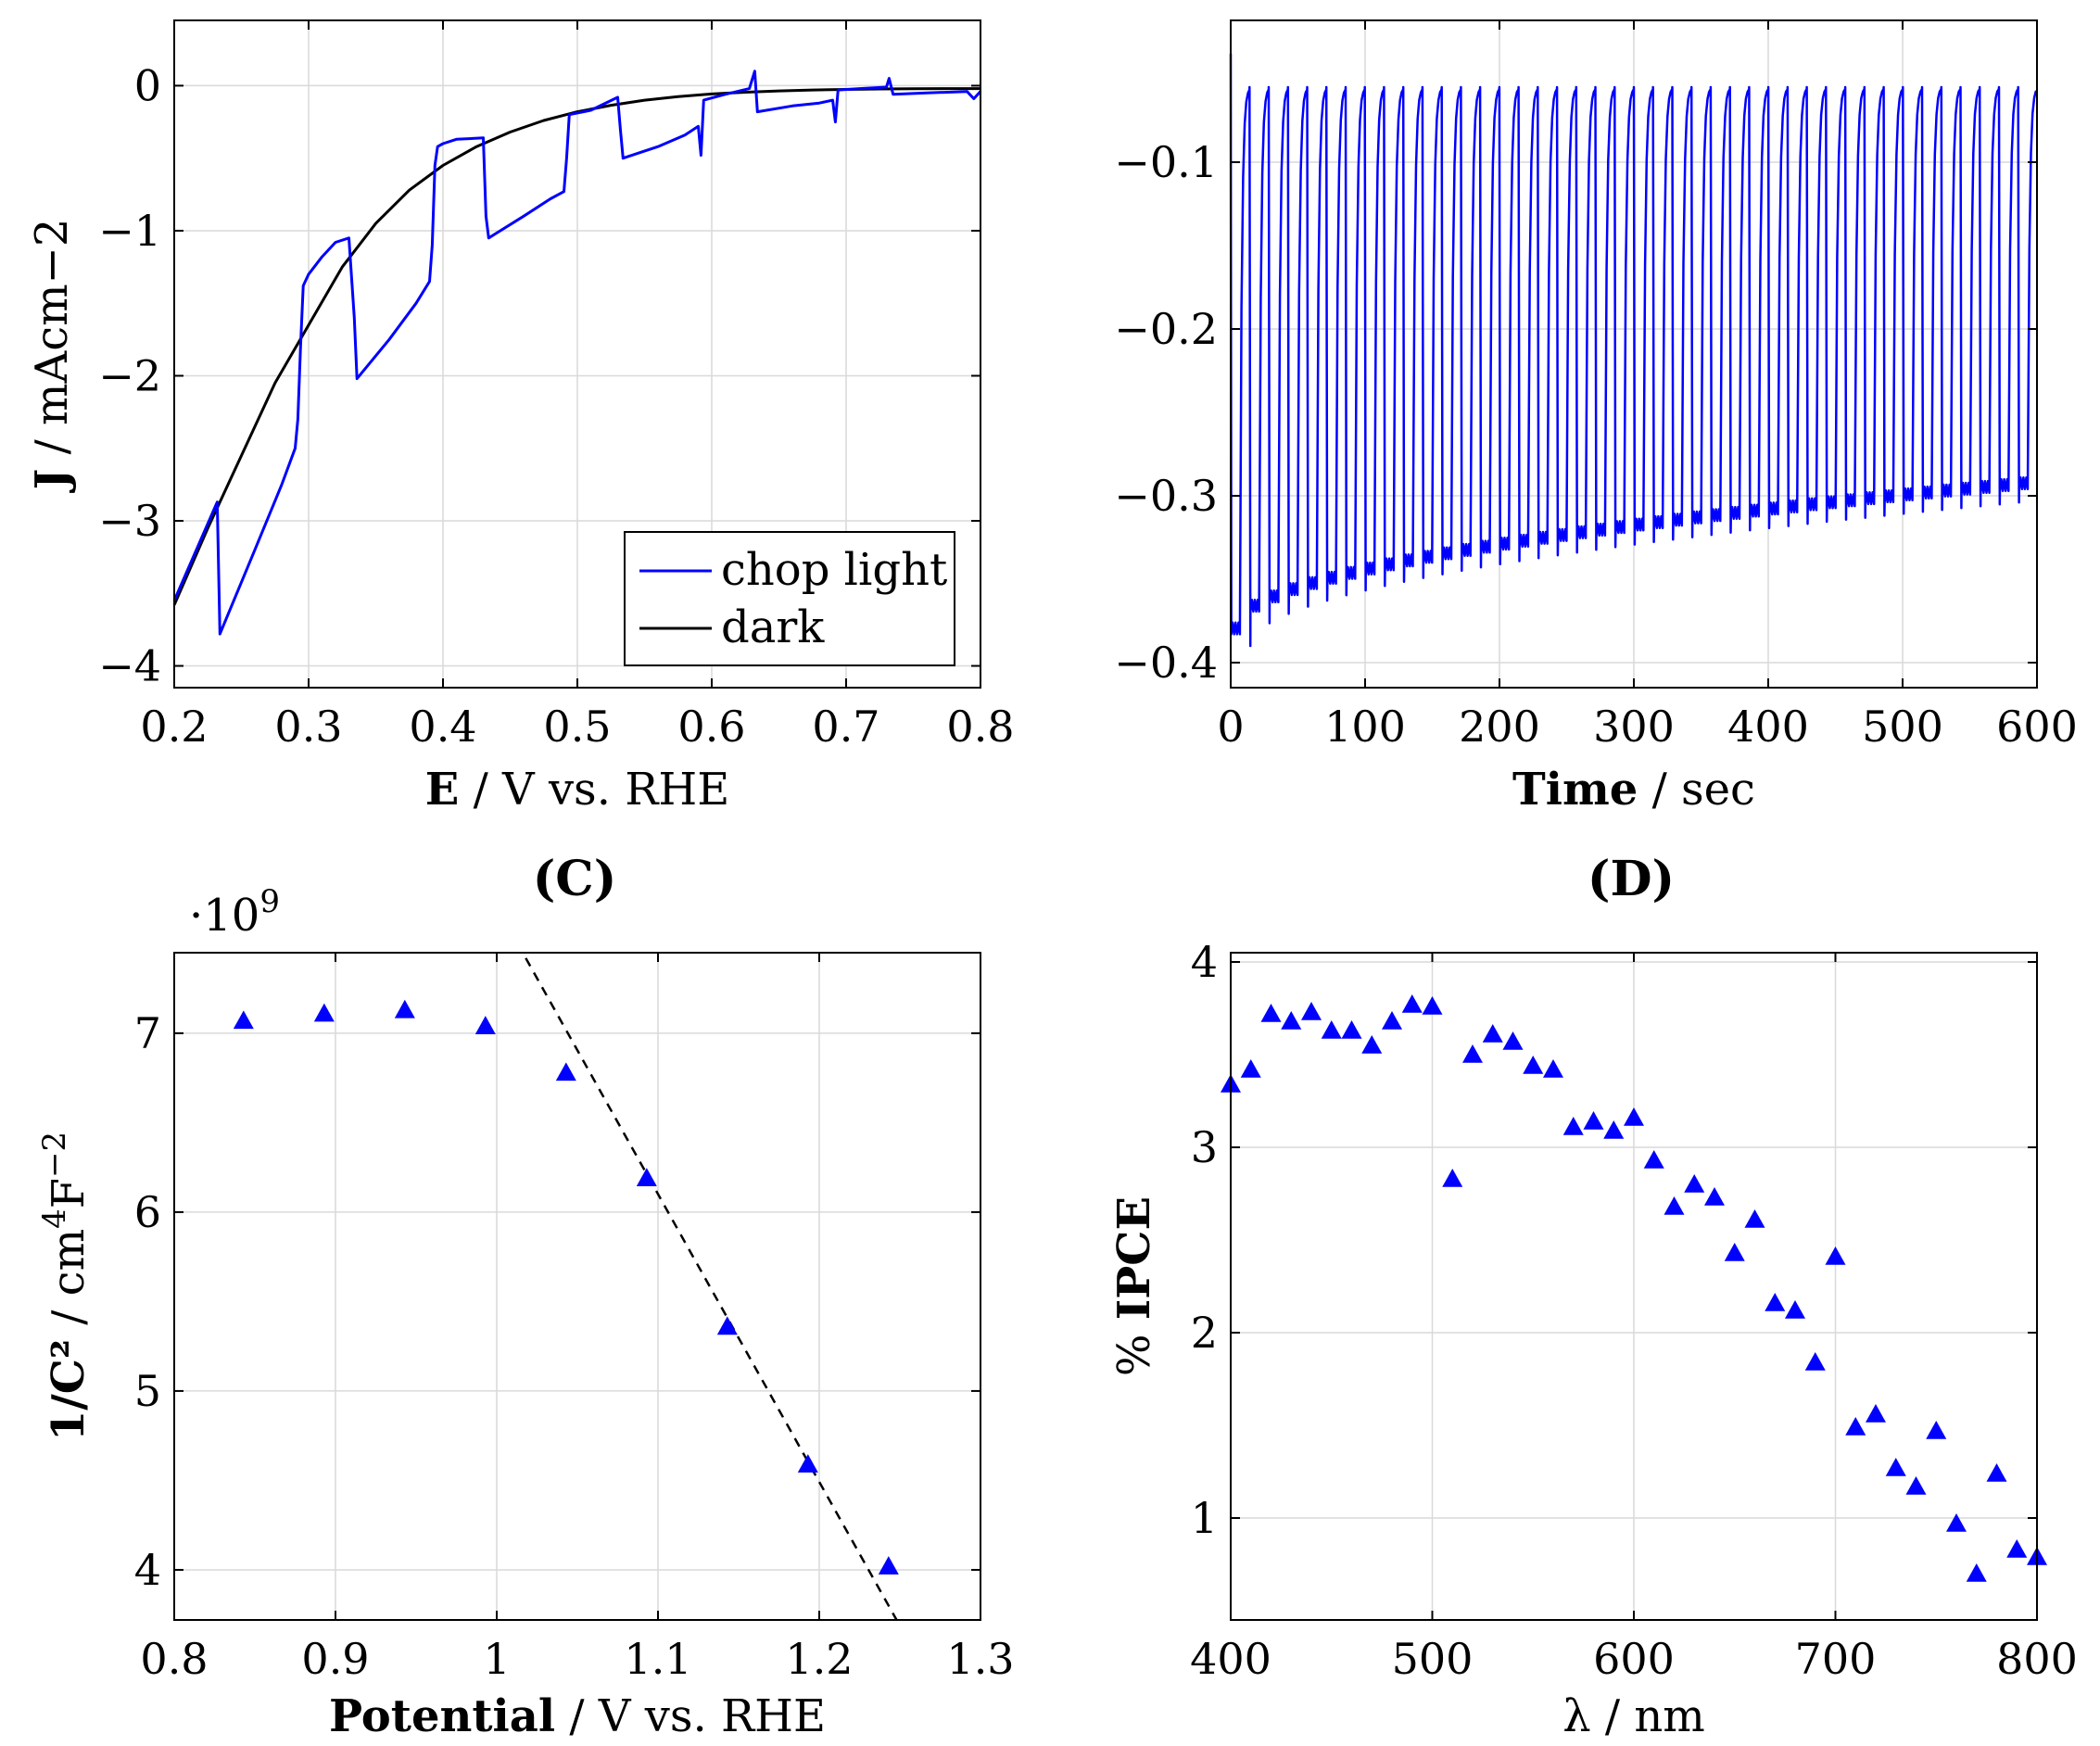 Image resolution: width=2100 pixels, height=1746 pixels. Describe the element at coordinates (2037, 1659) in the screenshot. I see `chart-d-x-tick-label: 800` at that location.